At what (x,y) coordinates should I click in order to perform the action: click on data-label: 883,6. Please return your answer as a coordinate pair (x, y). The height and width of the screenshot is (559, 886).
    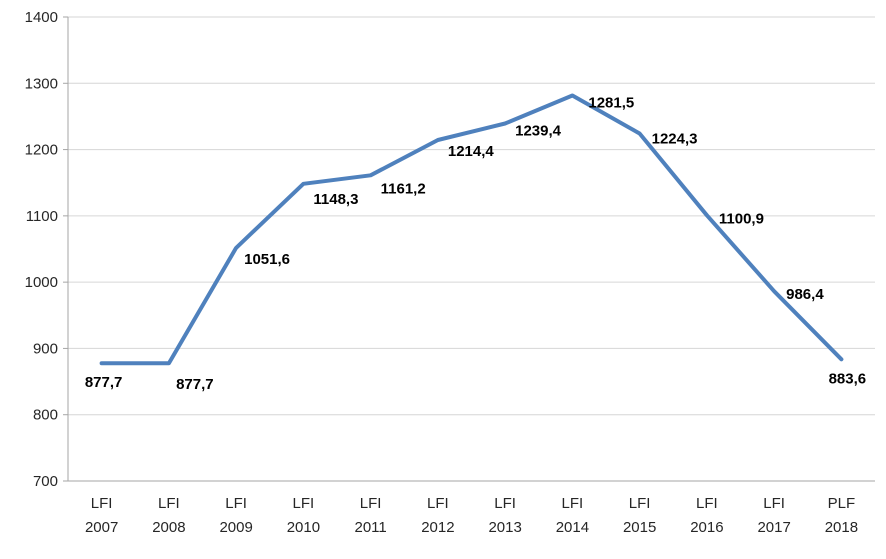
    Looking at the image, I should click on (848, 378).